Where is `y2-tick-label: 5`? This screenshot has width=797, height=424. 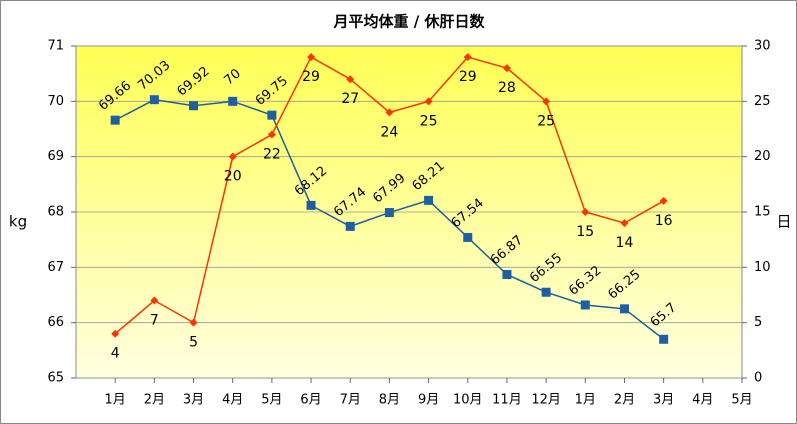 y2-tick-label: 5 is located at coordinates (758, 322).